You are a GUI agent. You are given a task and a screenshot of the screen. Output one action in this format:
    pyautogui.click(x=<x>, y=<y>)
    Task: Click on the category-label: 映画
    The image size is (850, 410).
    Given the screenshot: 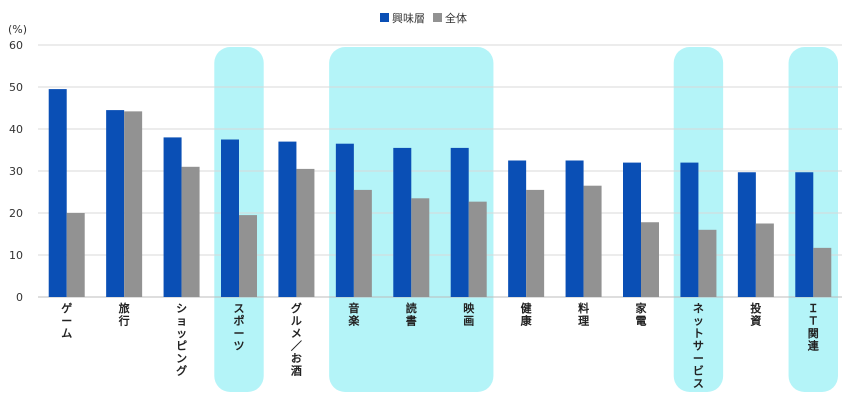 What is the action you would take?
    pyautogui.click(x=469, y=314)
    